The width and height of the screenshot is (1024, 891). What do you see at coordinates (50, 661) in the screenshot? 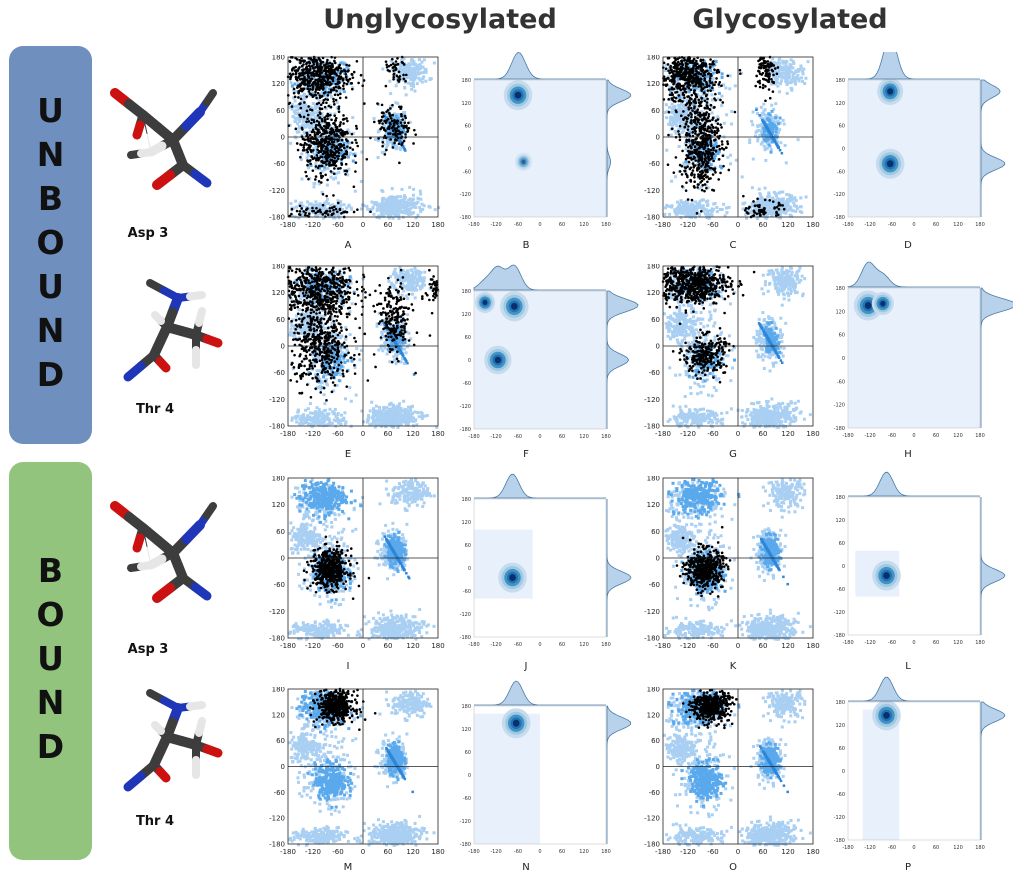
I see `bound-band` at bounding box center [50, 661].